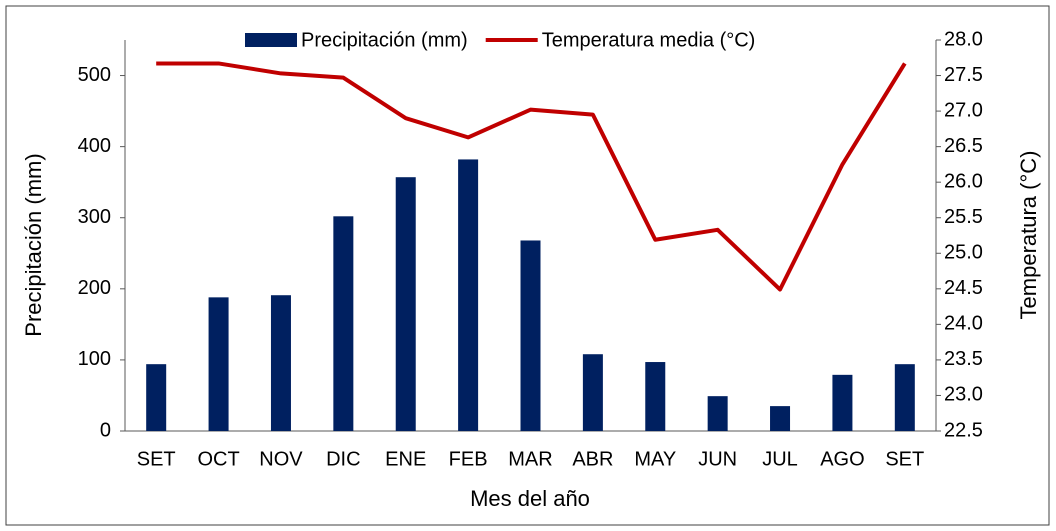 This screenshot has width=1056, height=531. Describe the element at coordinates (94, 359) in the screenshot. I see `y-tick-label: 100` at that location.